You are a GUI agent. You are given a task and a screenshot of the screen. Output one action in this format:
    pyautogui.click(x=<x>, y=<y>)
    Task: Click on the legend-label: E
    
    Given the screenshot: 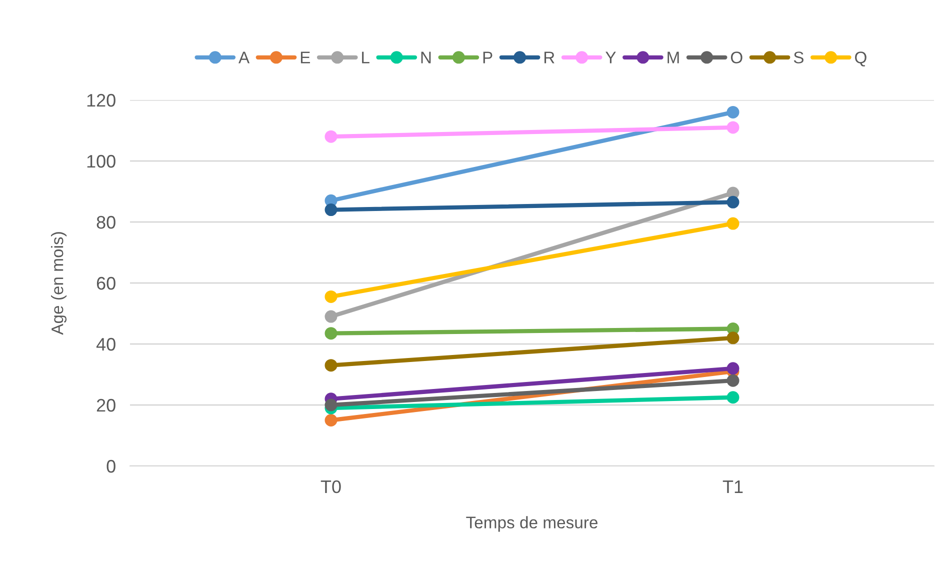 What is the action you would take?
    pyautogui.click(x=305, y=58)
    